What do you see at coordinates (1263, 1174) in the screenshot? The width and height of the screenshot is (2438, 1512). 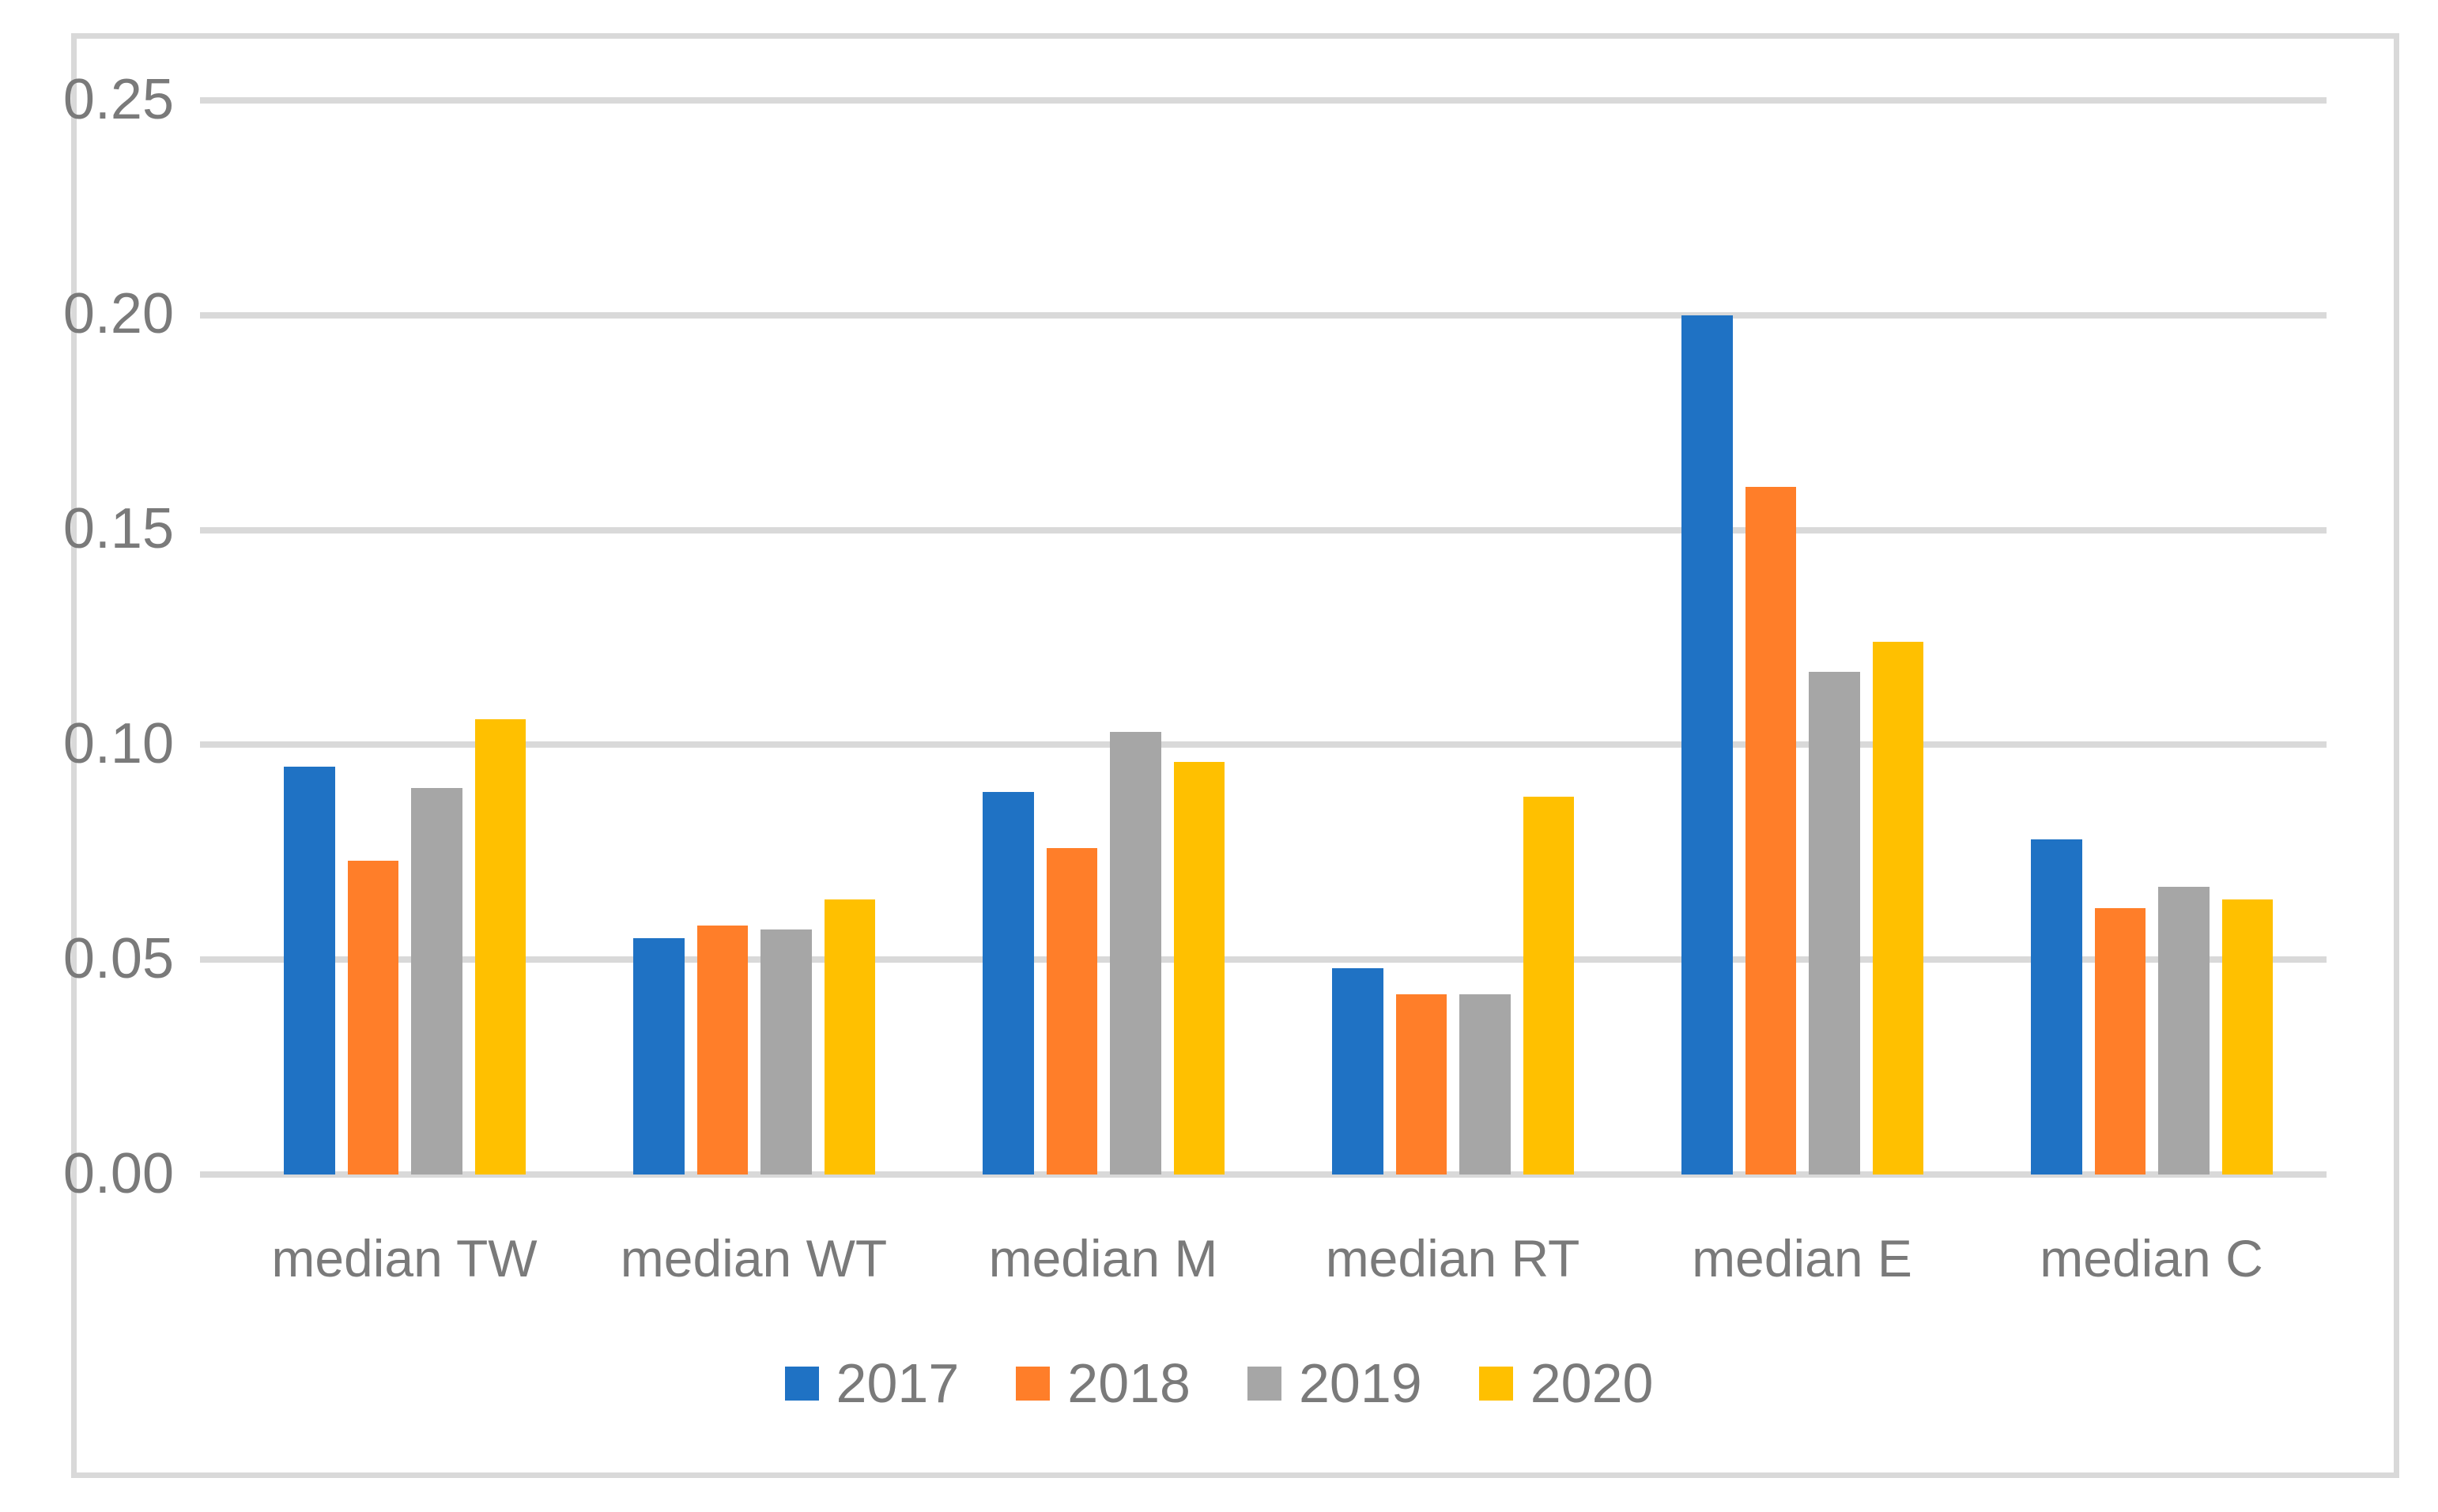 I see `gridline-0.00` at bounding box center [1263, 1174].